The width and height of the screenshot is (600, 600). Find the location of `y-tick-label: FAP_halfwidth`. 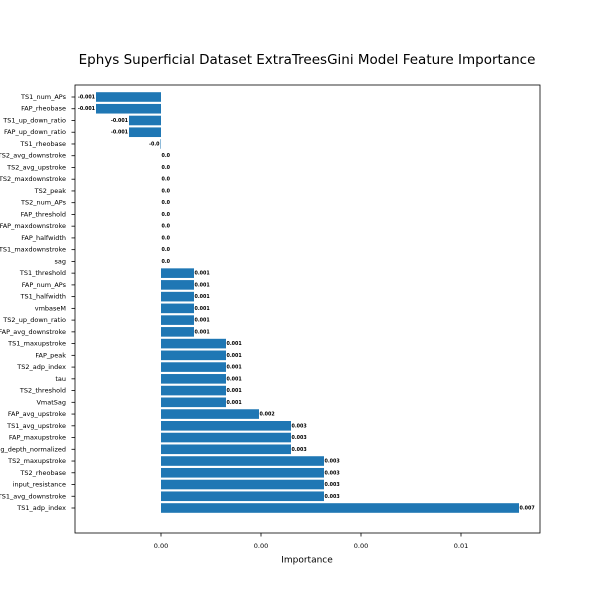

y-tick-label: FAP_halfwidth is located at coordinates (43, 238).